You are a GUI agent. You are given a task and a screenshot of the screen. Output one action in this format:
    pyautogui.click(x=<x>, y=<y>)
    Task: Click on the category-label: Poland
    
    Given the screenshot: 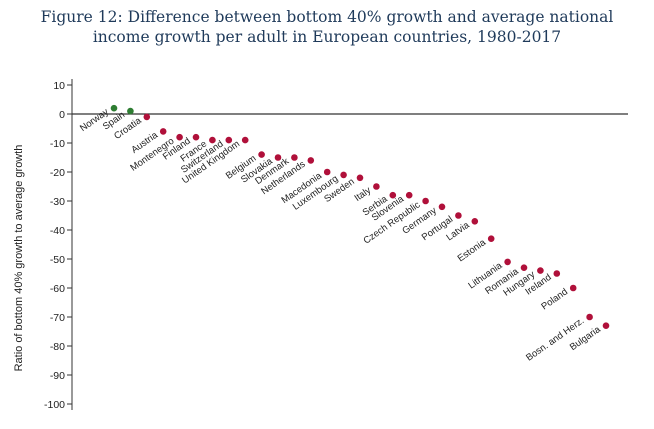 What is the action you would take?
    pyautogui.click(x=554, y=299)
    